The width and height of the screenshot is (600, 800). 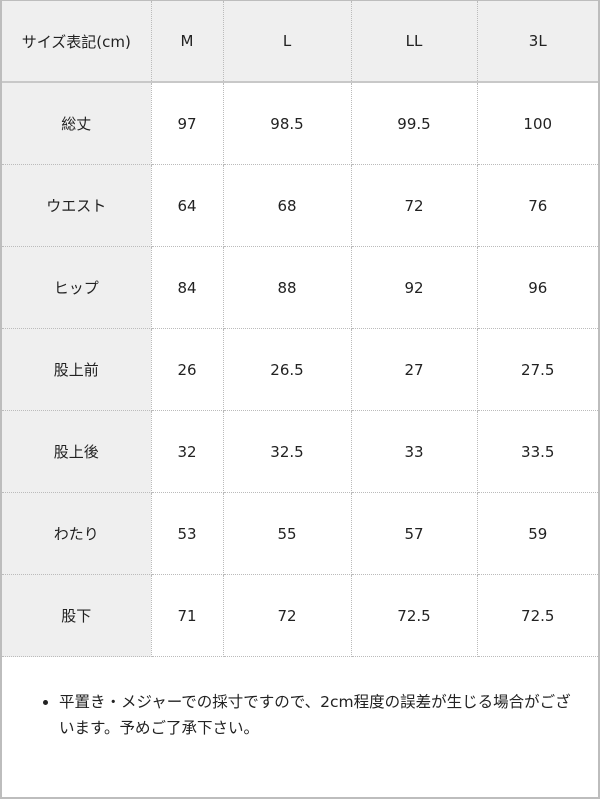 What do you see at coordinates (77, 615) in the screenshot?
I see `row-label: 股下` at bounding box center [77, 615].